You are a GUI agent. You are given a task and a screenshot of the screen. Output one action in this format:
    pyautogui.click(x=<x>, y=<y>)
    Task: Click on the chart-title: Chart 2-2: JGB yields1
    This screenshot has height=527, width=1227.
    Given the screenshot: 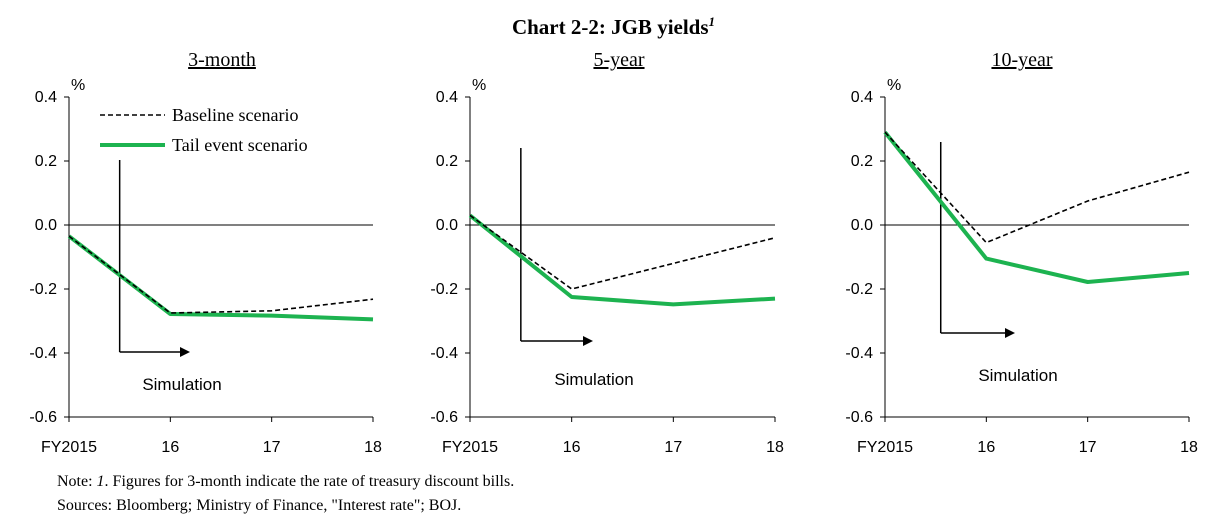 What is the action you would take?
    pyautogui.click(x=613, y=27)
    